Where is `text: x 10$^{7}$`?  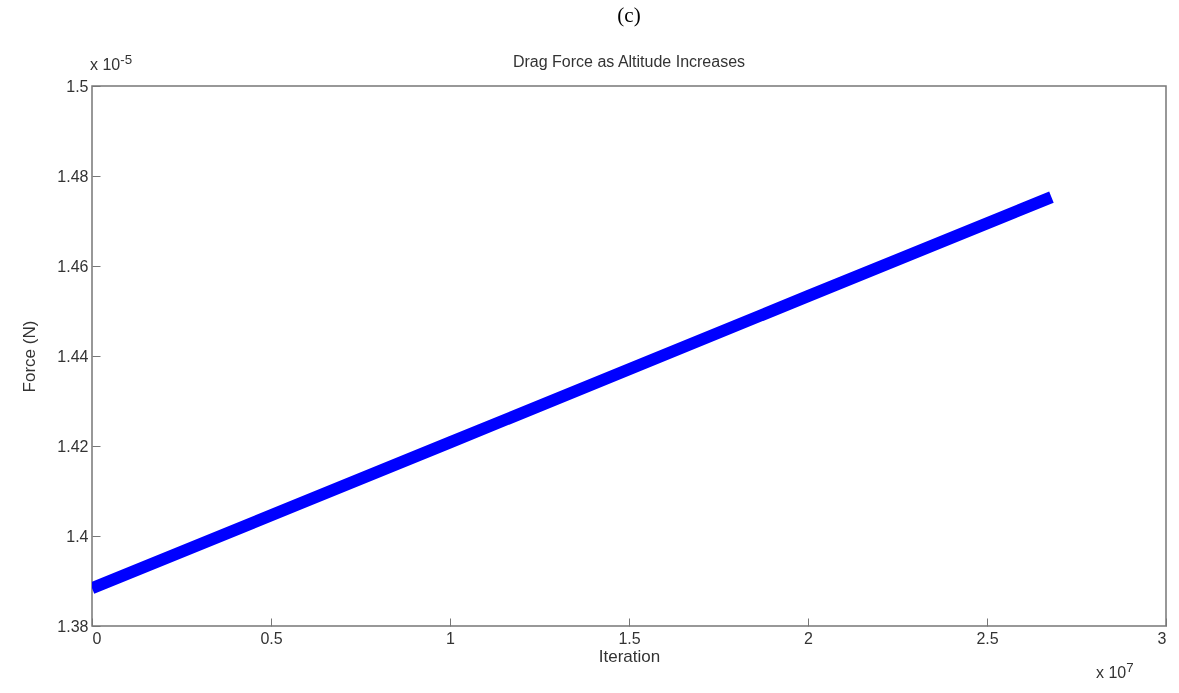 text: x 10$^{7}$ is located at coordinates (1115, 671).